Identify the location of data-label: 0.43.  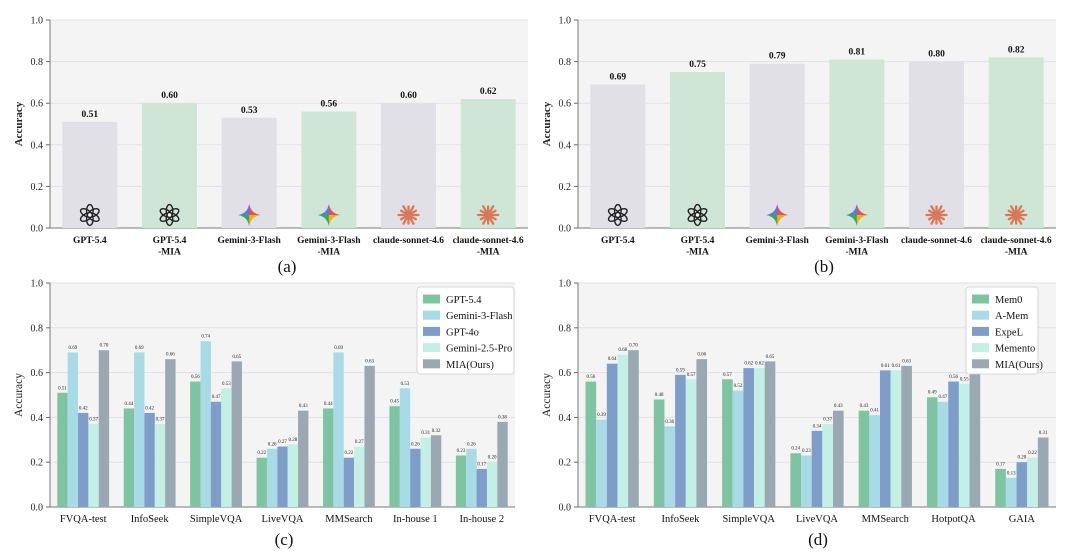
(838, 406).